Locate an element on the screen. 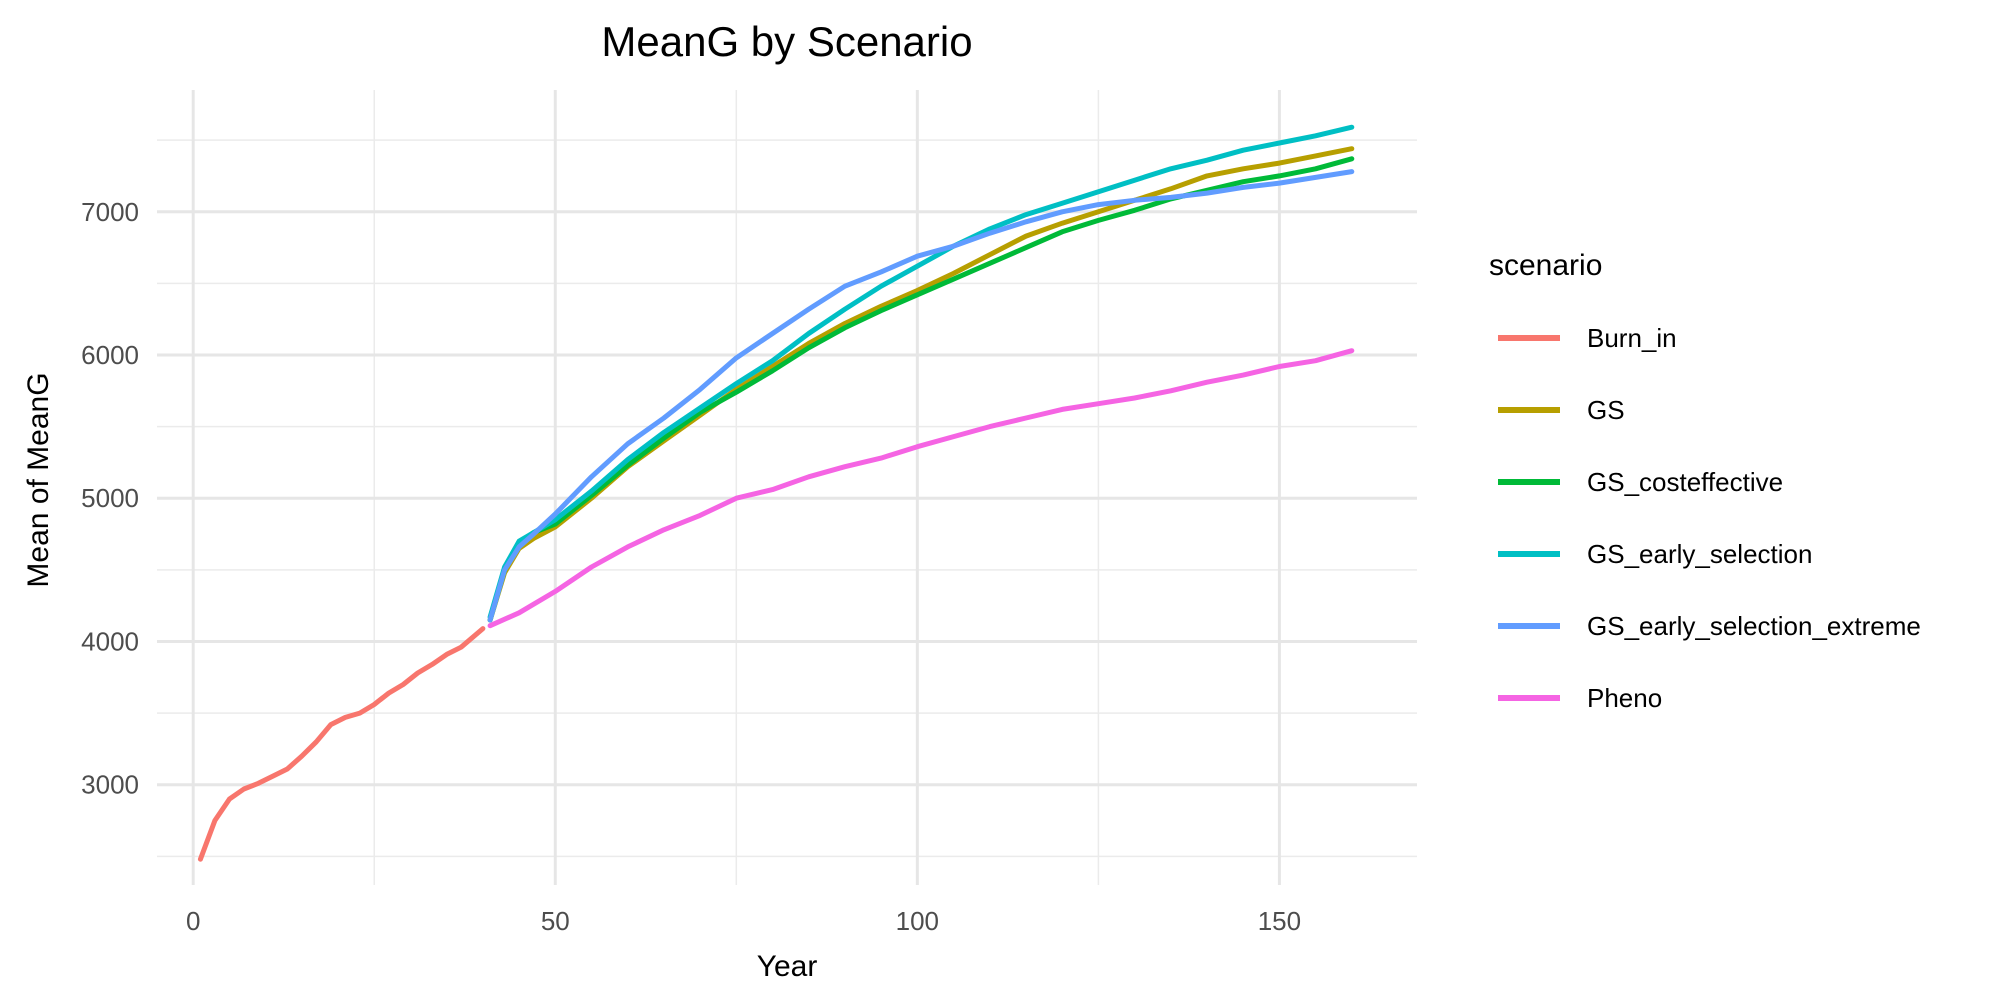  legend-label: GS is located at coordinates (1606, 410).